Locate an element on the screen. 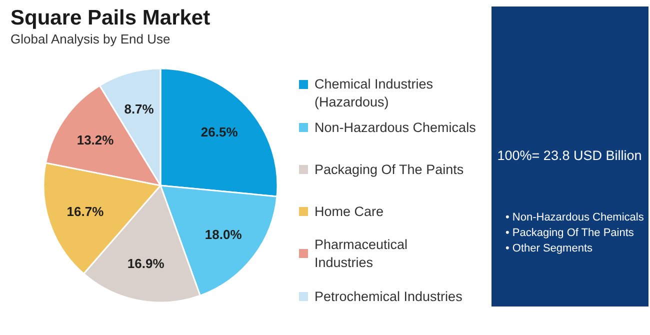 The width and height of the screenshot is (650, 335). legend-label: Petrochemical Industries is located at coordinates (388, 296).